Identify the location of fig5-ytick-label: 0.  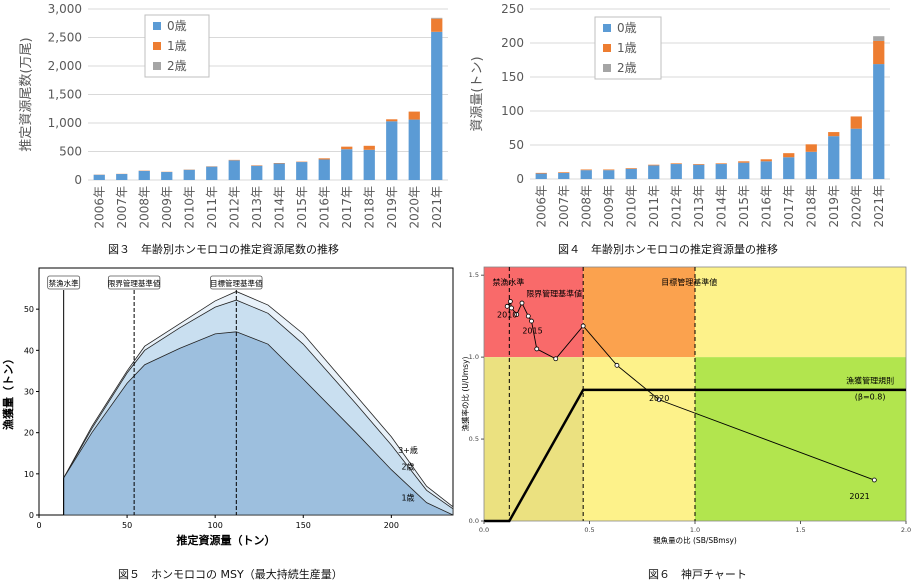
(31, 515).